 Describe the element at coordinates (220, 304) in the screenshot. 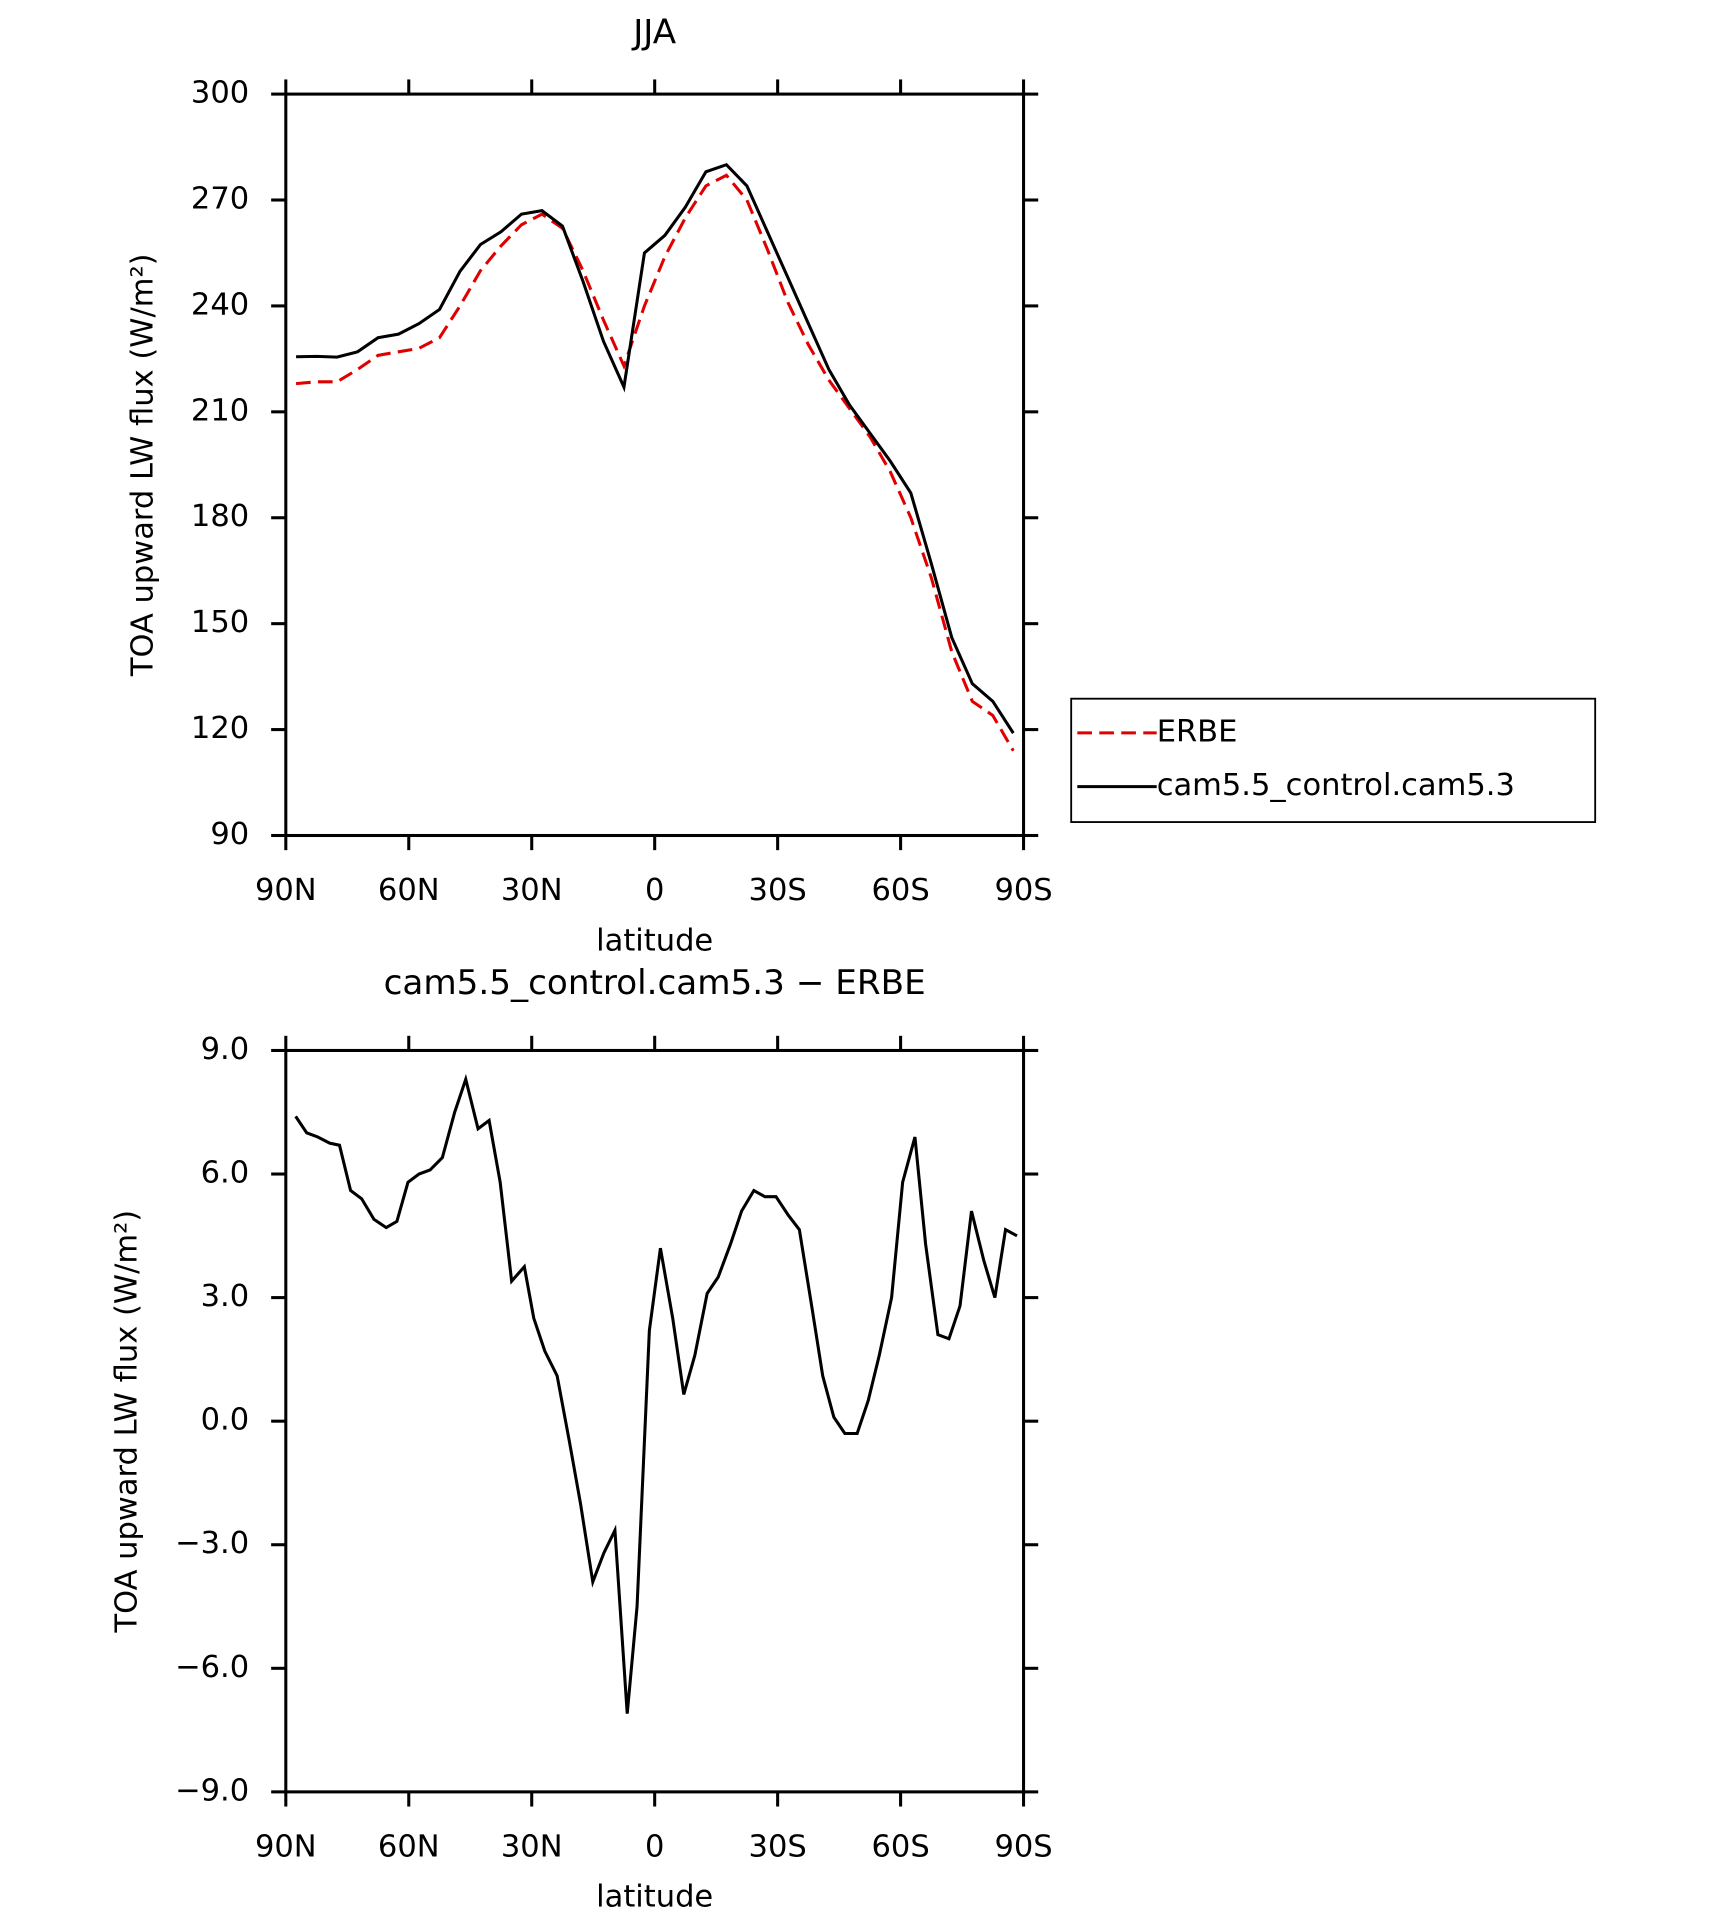

I see `y-tick-label: 240` at that location.